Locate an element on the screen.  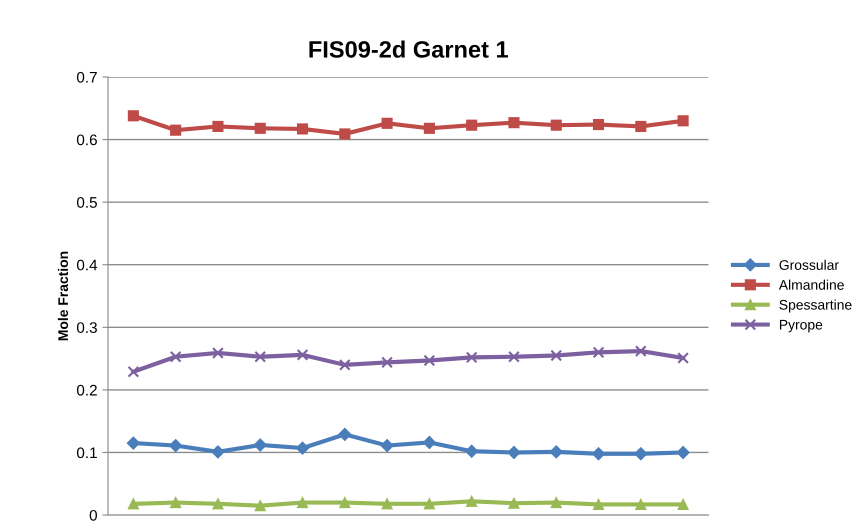
legend-label: Grossular is located at coordinates (809, 265).